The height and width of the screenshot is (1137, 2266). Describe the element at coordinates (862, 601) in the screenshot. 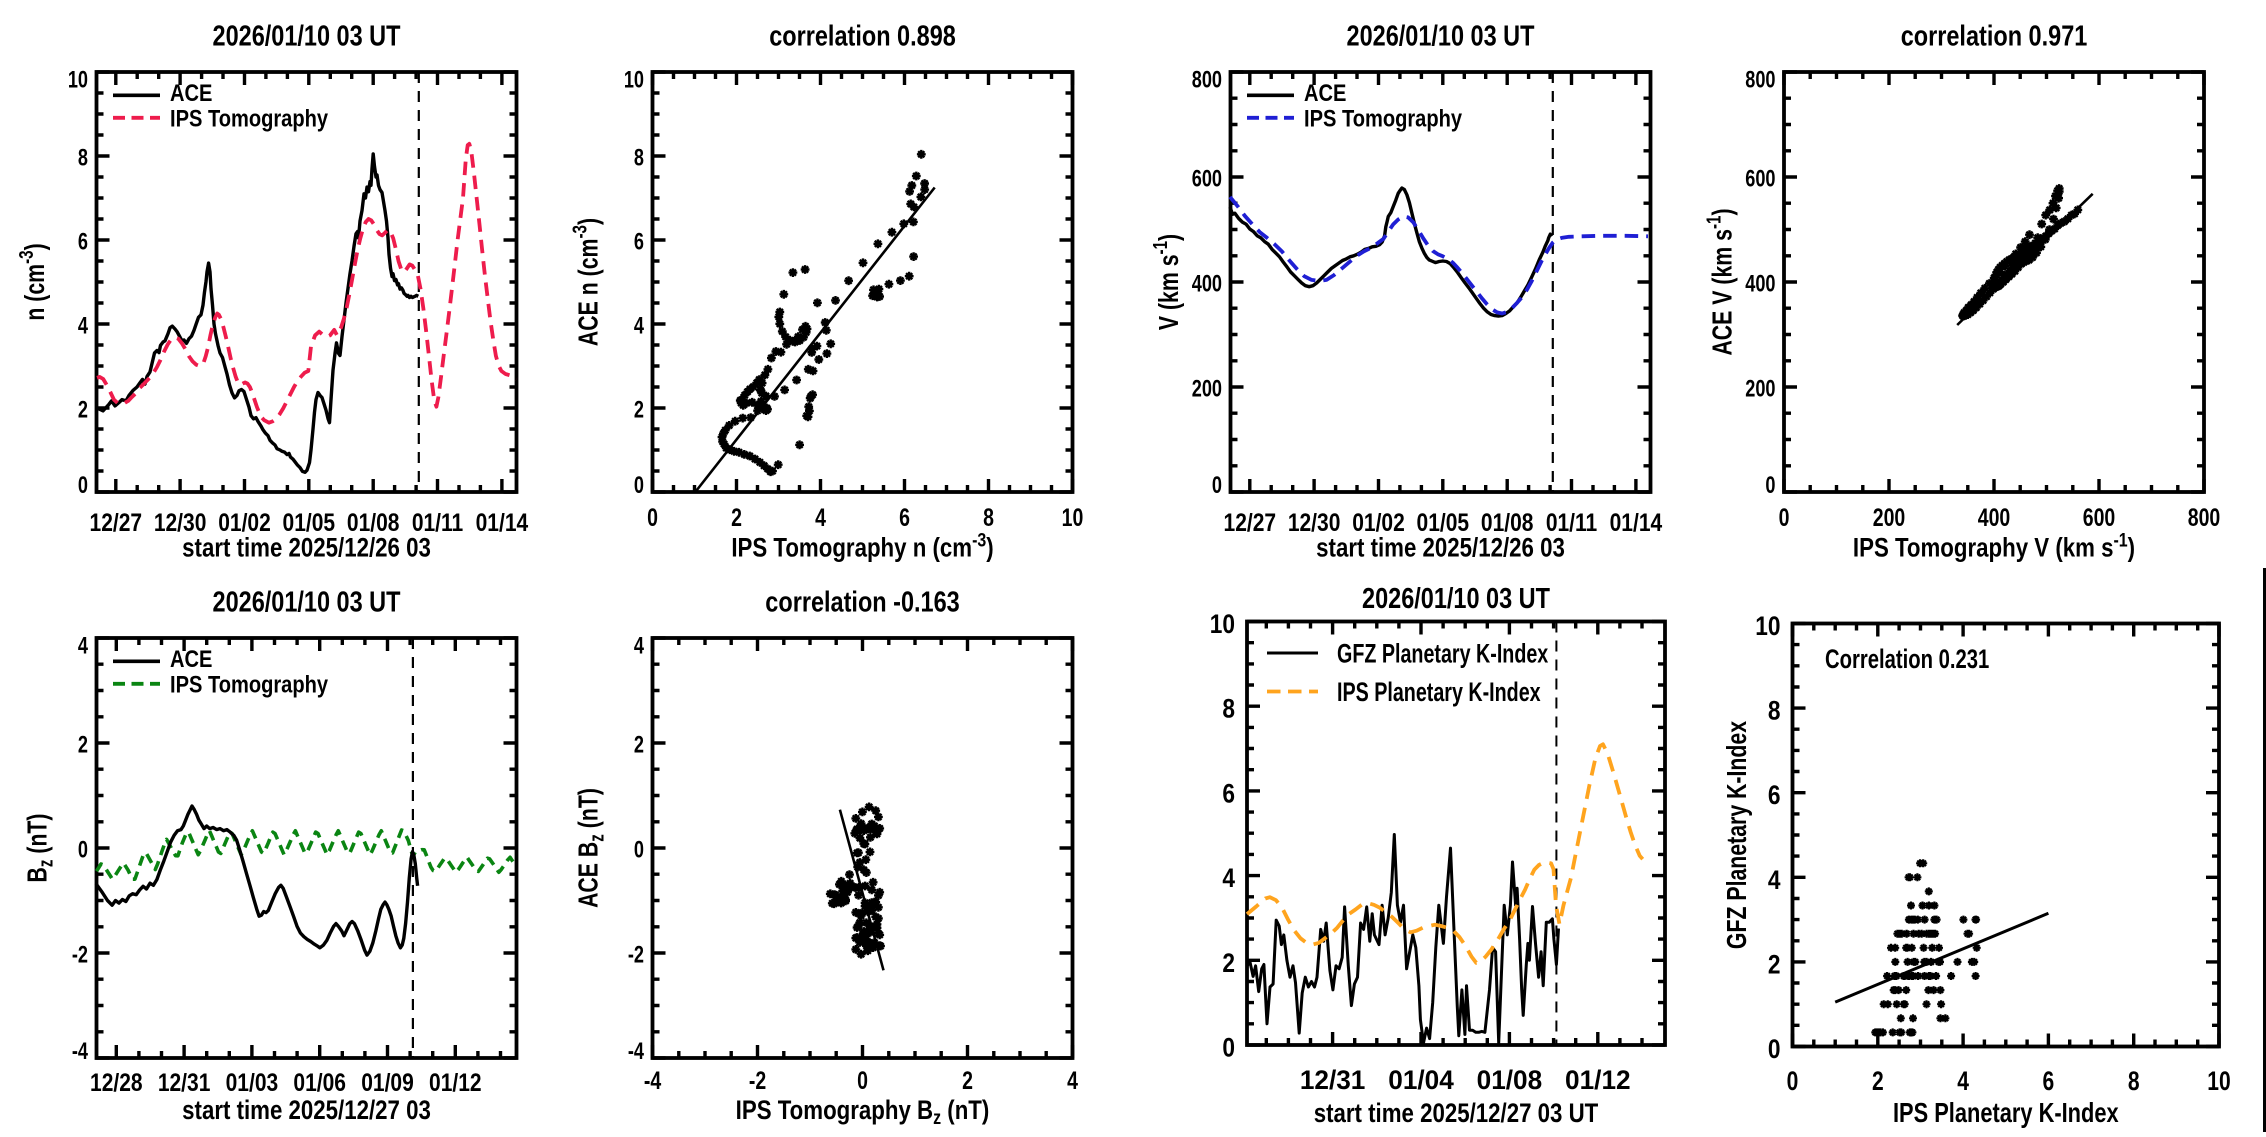

I see `svg-text: correlation -0.163` at that location.